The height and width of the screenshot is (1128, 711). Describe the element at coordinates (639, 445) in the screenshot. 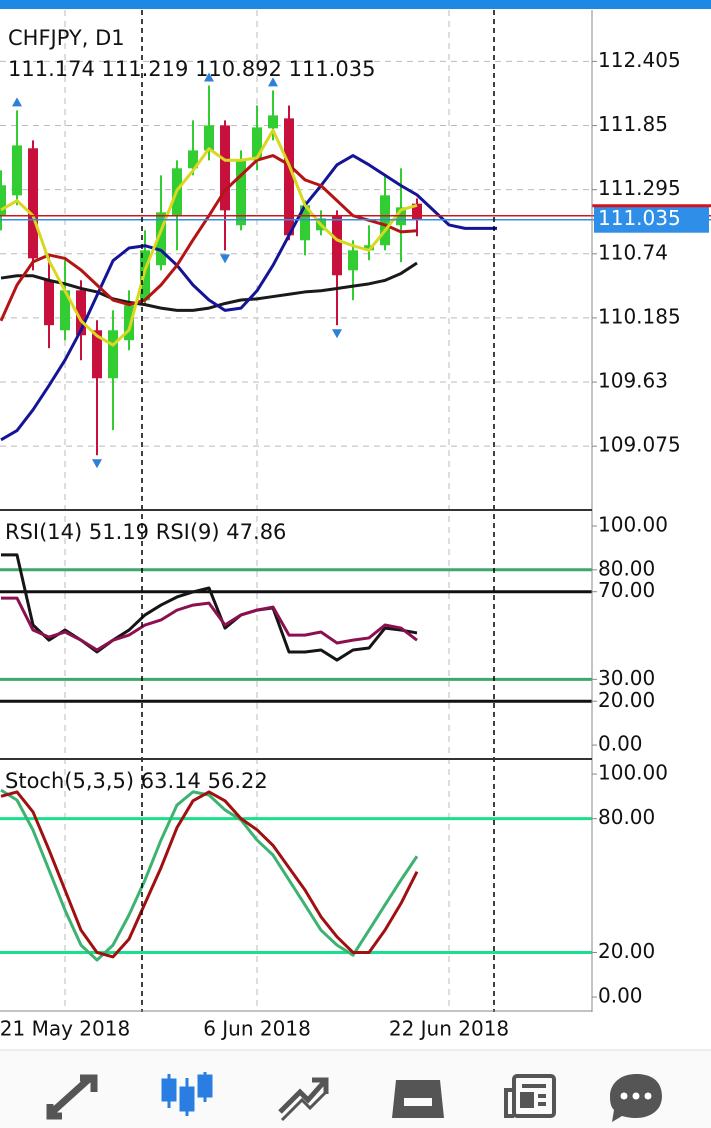

I see `y-tick-label: 109.075` at that location.